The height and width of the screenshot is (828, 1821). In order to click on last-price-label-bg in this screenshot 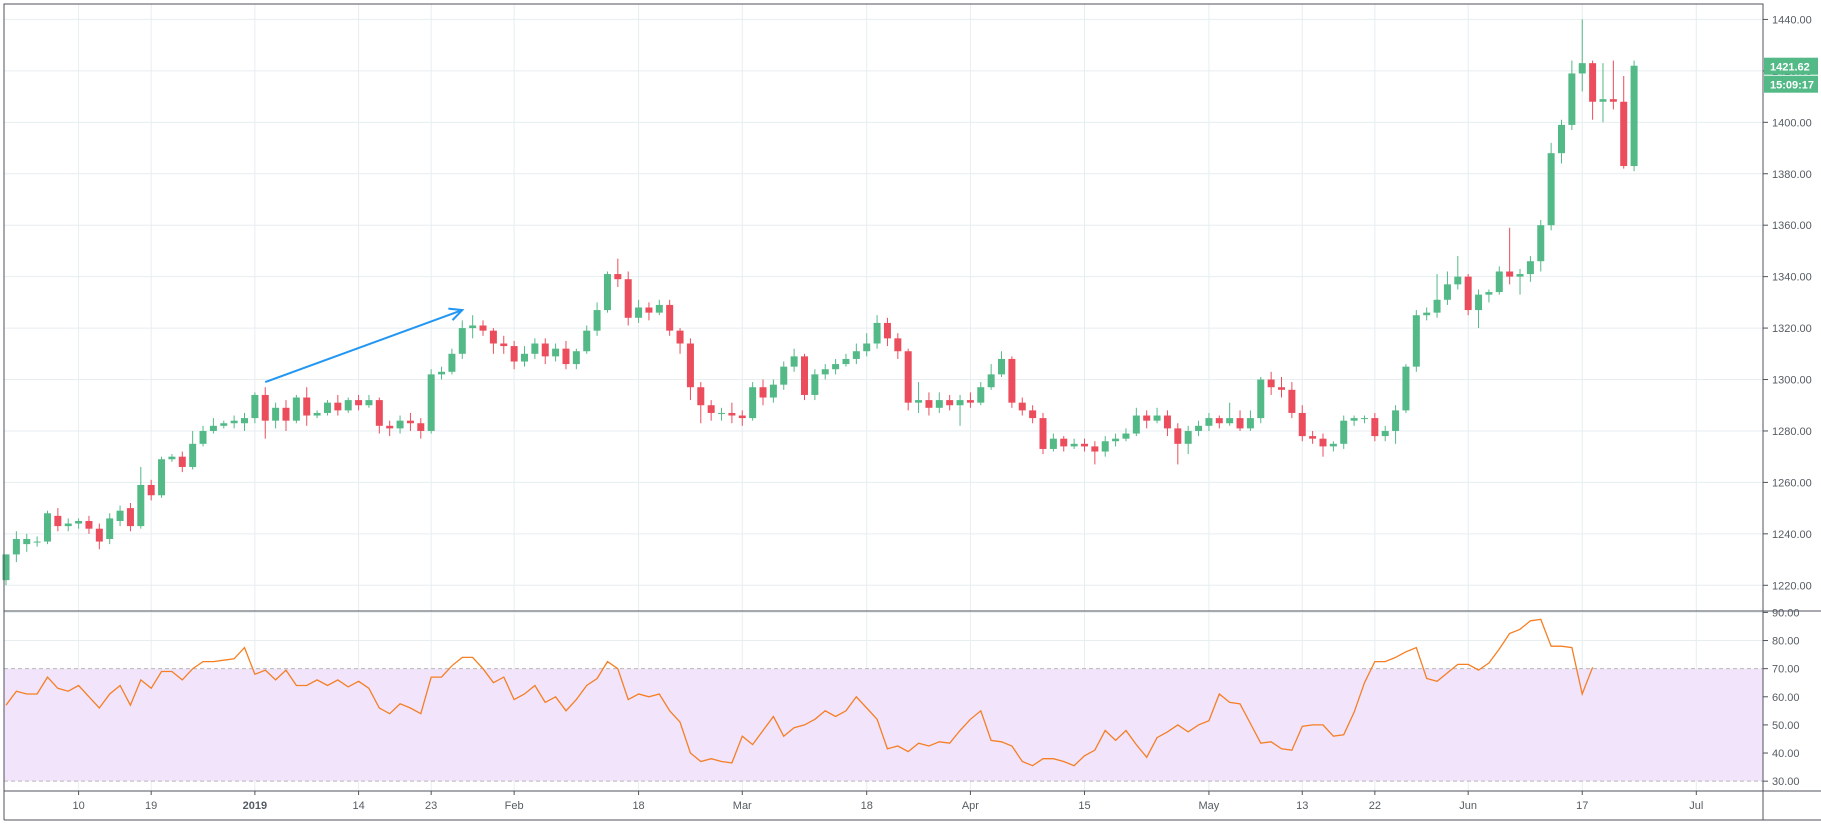, I will do `click(1791, 66)`.